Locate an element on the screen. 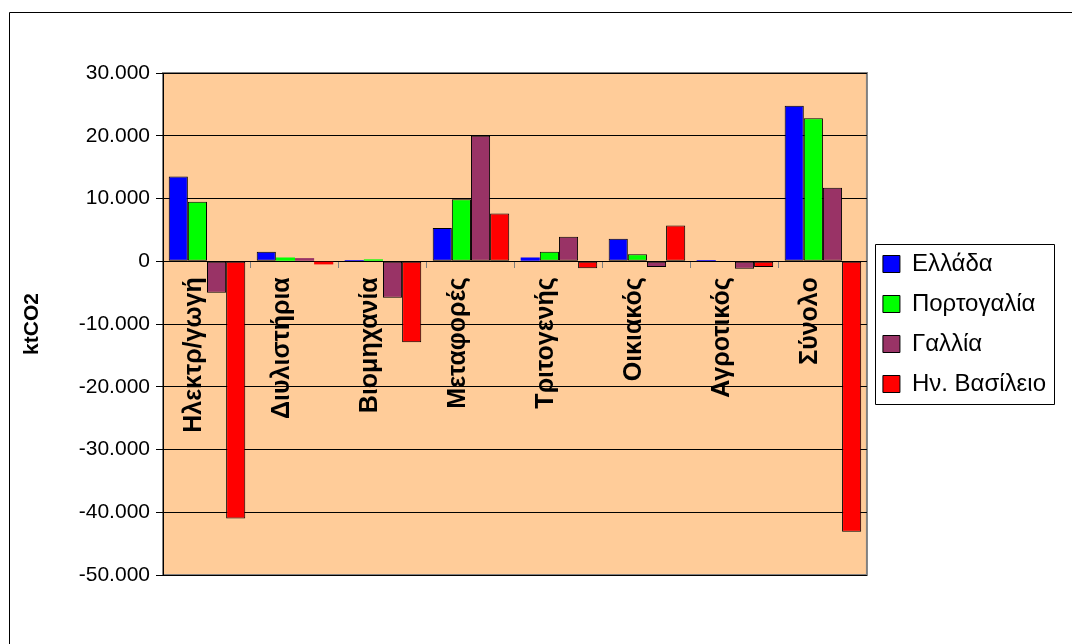 The width and height of the screenshot is (1072, 644). legend-label: Πορτογαλία is located at coordinates (973, 302).